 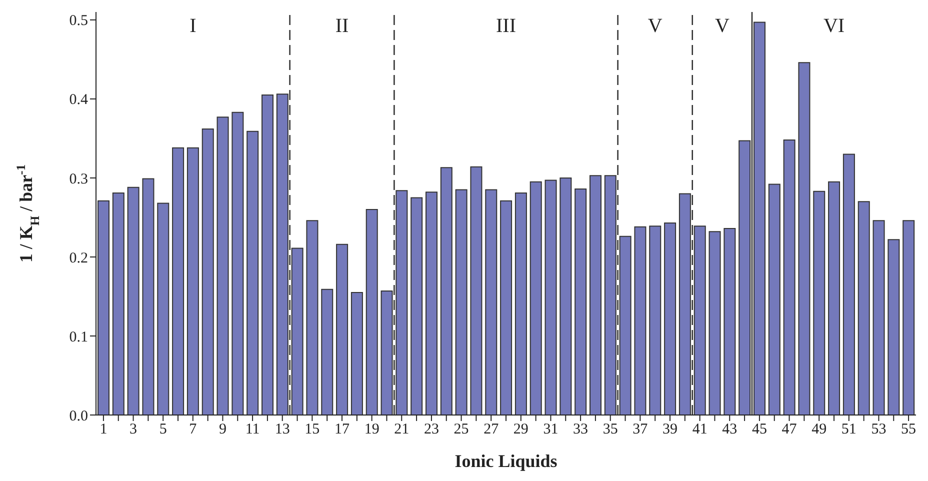 What do you see at coordinates (402, 430) in the screenshot?
I see `x-tick-label: 21` at bounding box center [402, 430].